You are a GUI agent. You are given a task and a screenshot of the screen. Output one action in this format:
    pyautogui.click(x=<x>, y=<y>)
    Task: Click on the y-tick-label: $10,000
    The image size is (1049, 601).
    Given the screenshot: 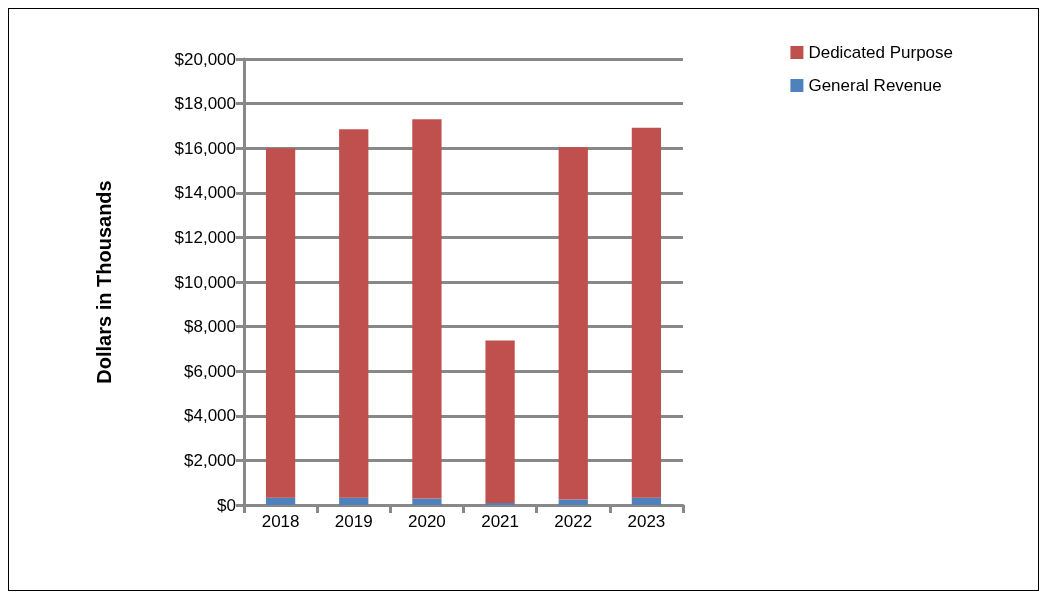 What is the action you would take?
    pyautogui.click(x=205, y=282)
    